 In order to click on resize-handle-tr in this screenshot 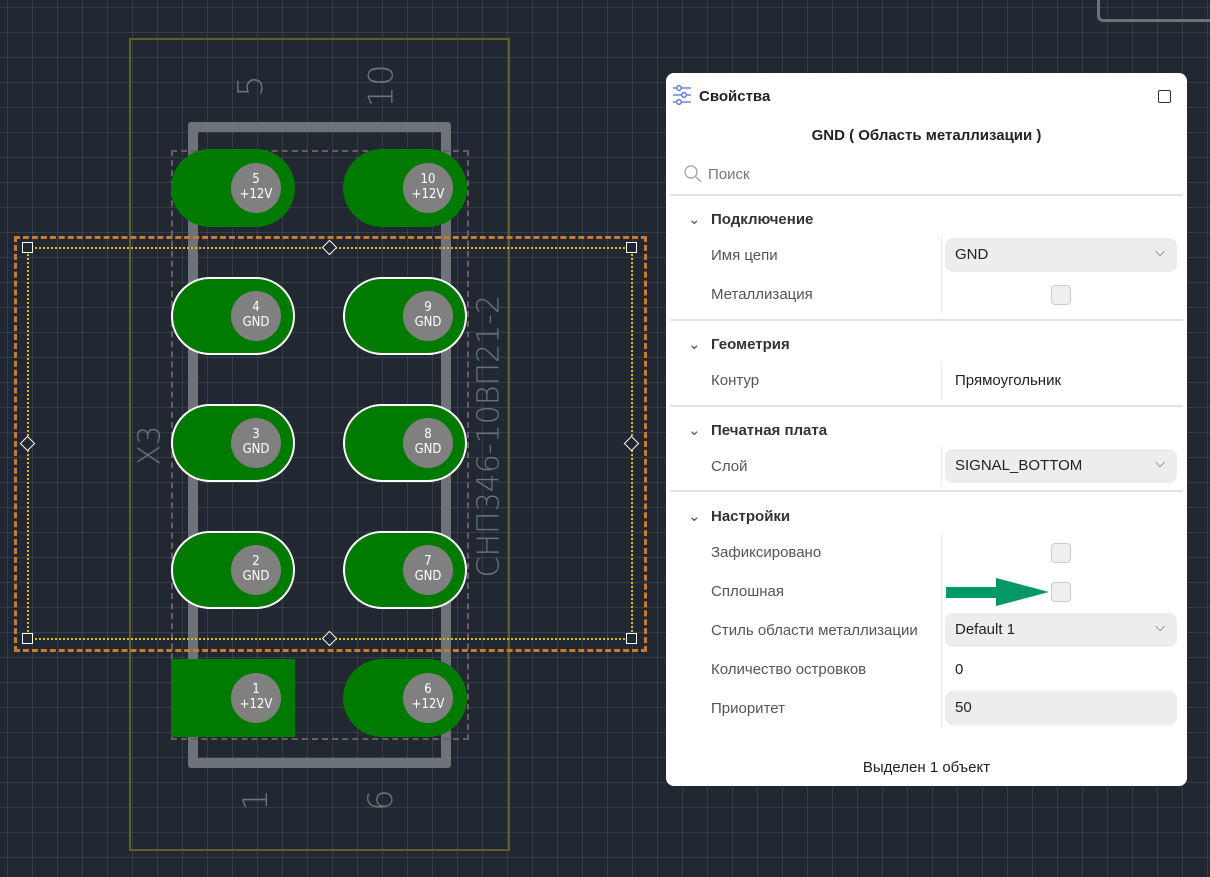, I will do `click(631, 247)`.